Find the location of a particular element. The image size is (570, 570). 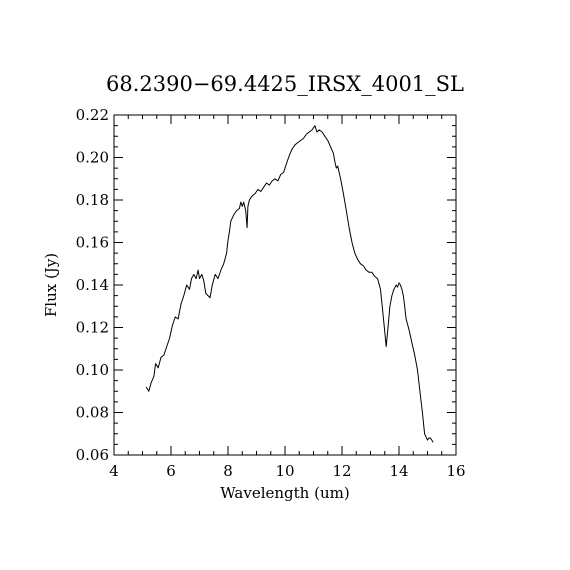

x-tick-label: 10 is located at coordinates (284, 471).